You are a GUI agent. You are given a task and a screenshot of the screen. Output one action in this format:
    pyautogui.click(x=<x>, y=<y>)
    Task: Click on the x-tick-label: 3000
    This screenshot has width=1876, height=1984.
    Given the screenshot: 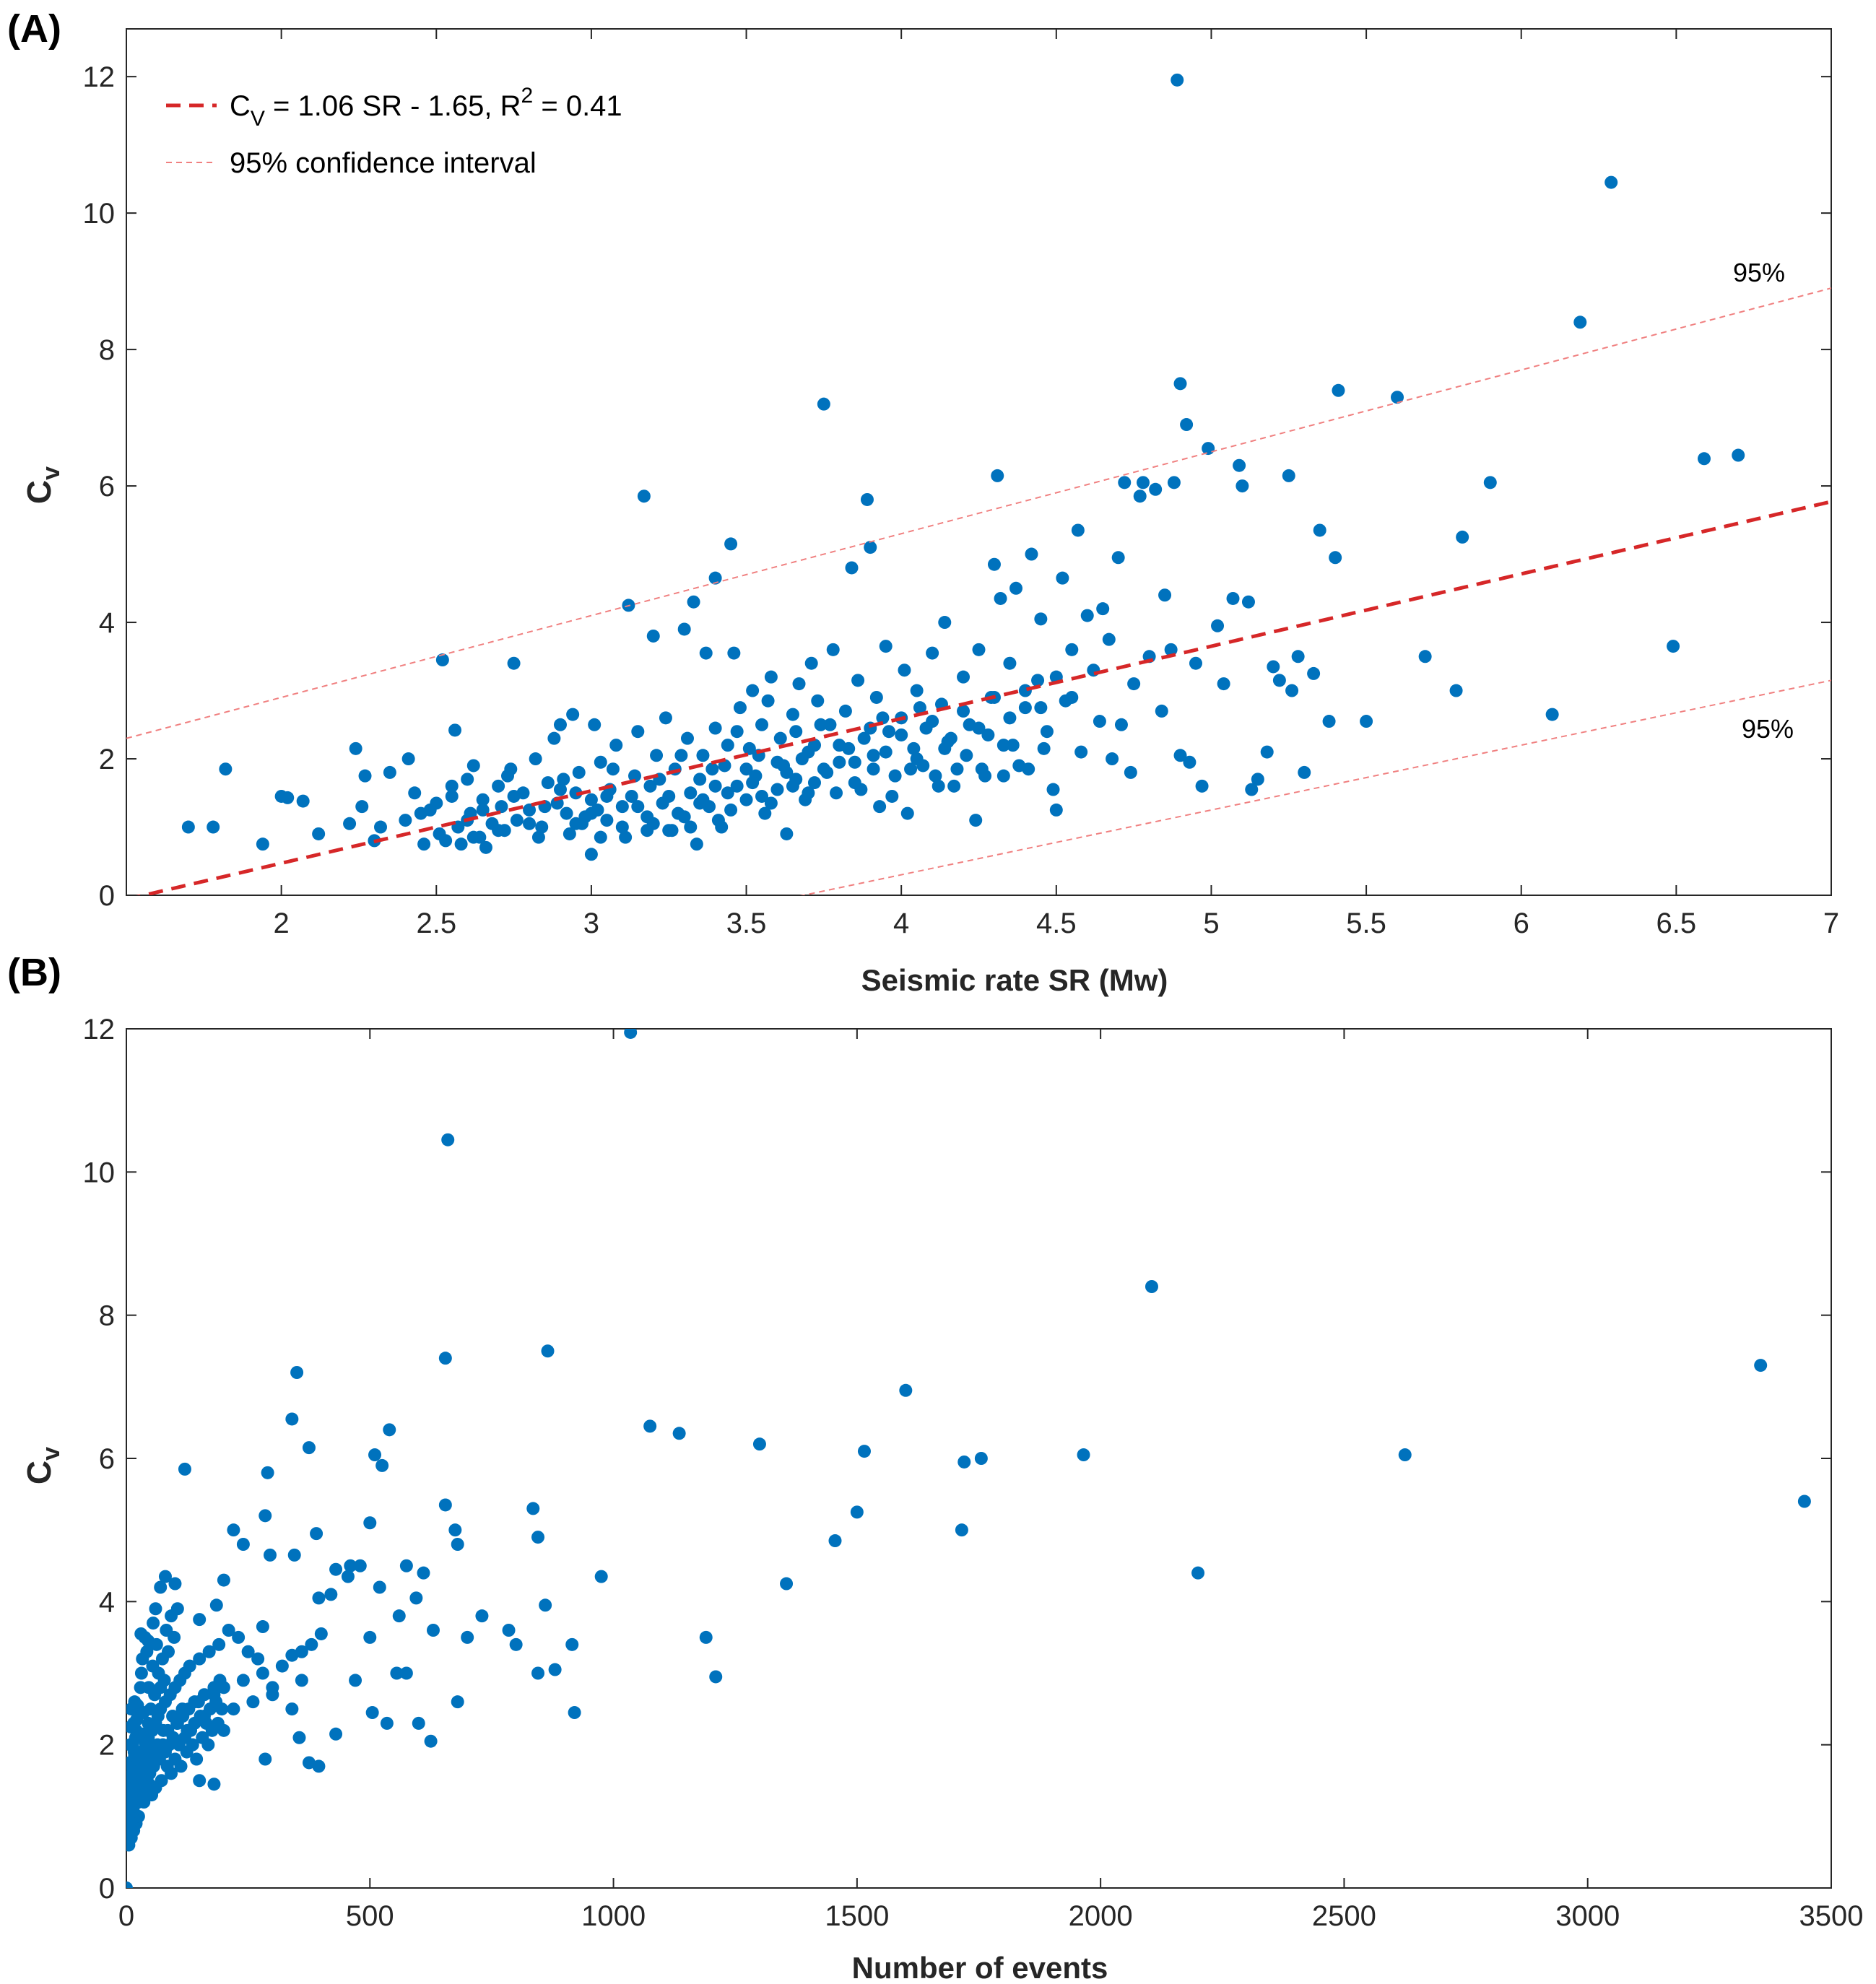 What is the action you would take?
    pyautogui.click(x=1587, y=1916)
    